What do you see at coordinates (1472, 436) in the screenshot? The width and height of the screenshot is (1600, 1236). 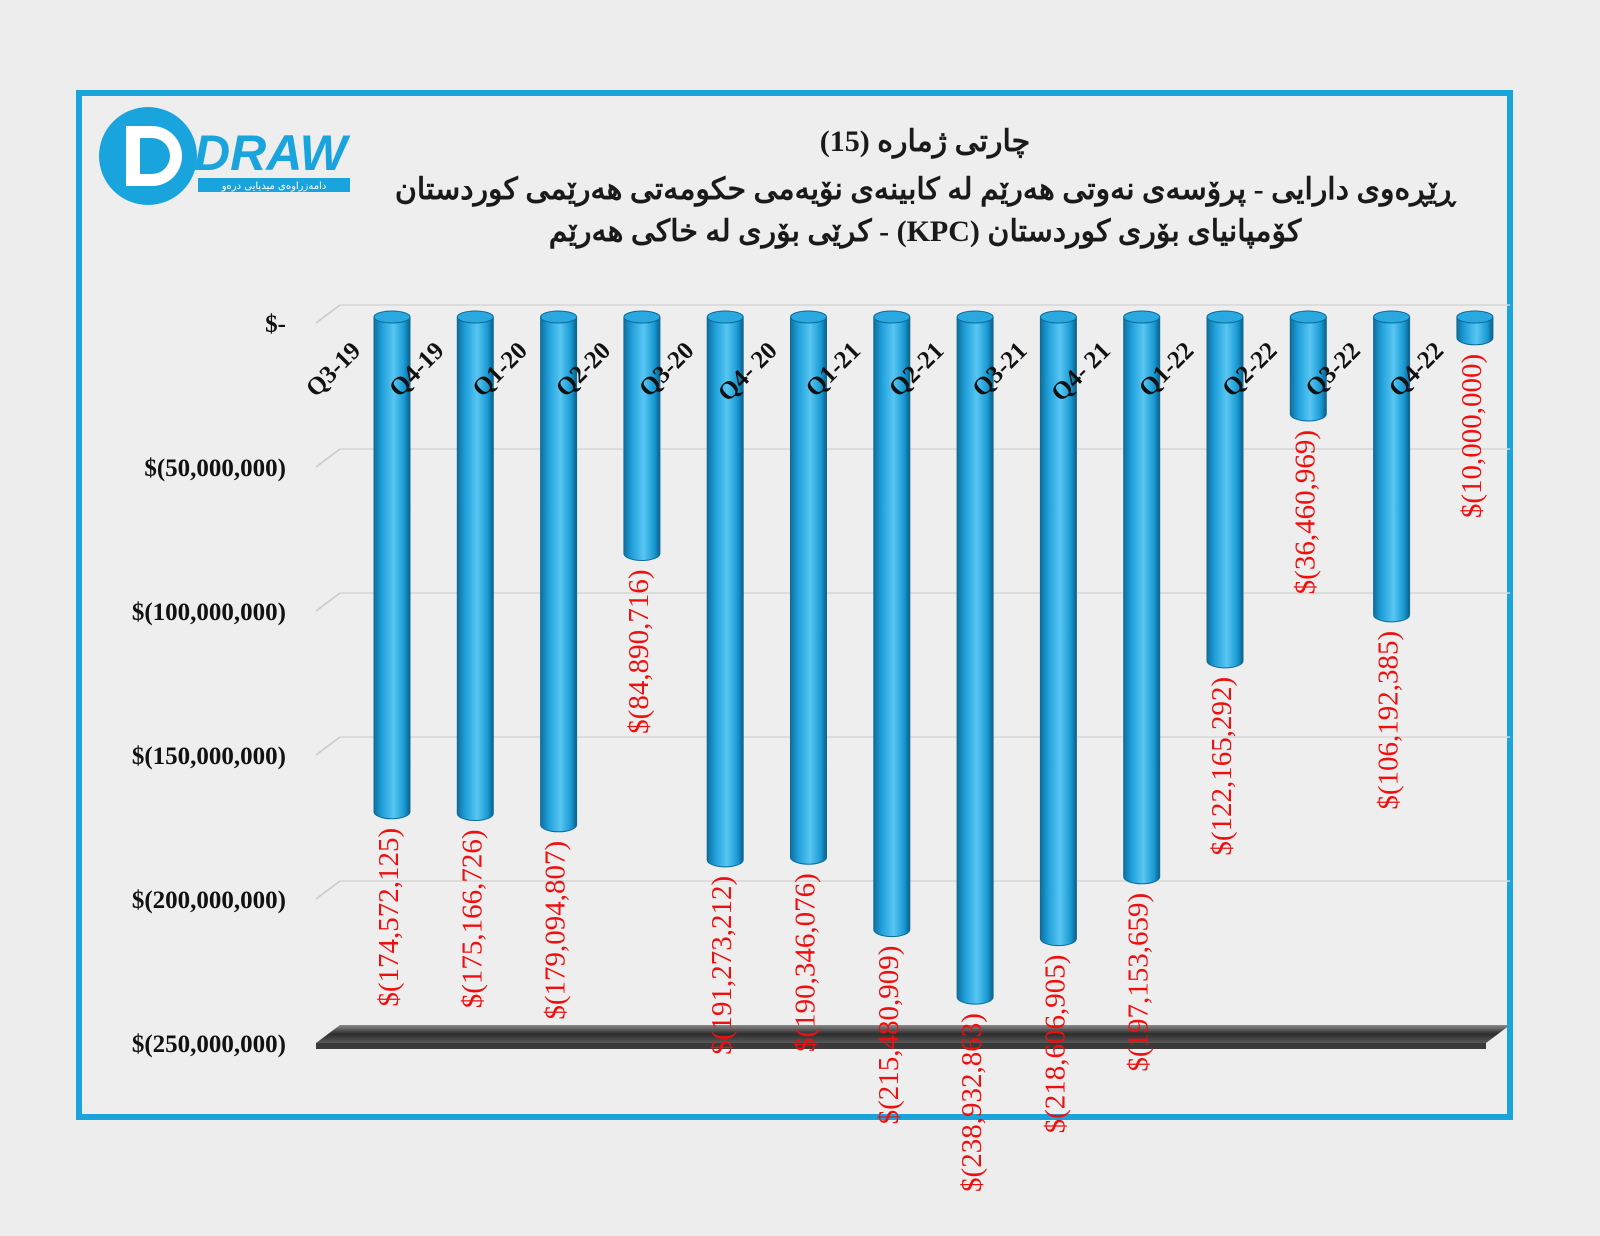 I see `data-label: $(10,000,000)` at bounding box center [1472, 436].